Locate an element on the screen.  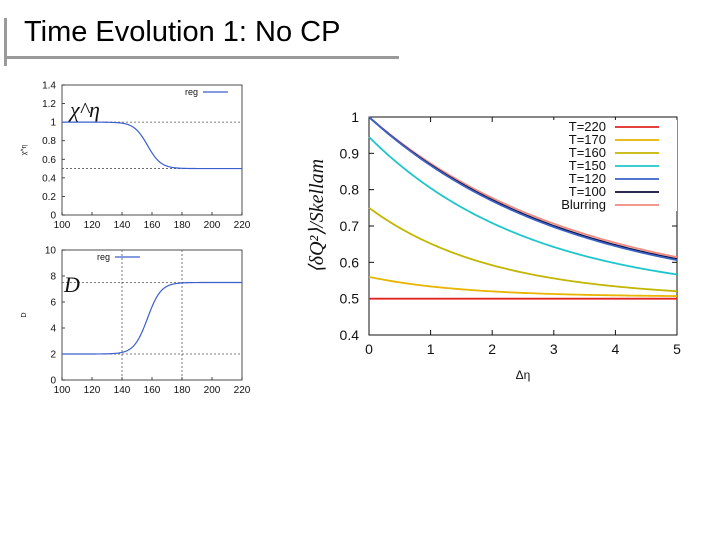
balance-legend-label-2: T=160 is located at coordinates (587, 152).